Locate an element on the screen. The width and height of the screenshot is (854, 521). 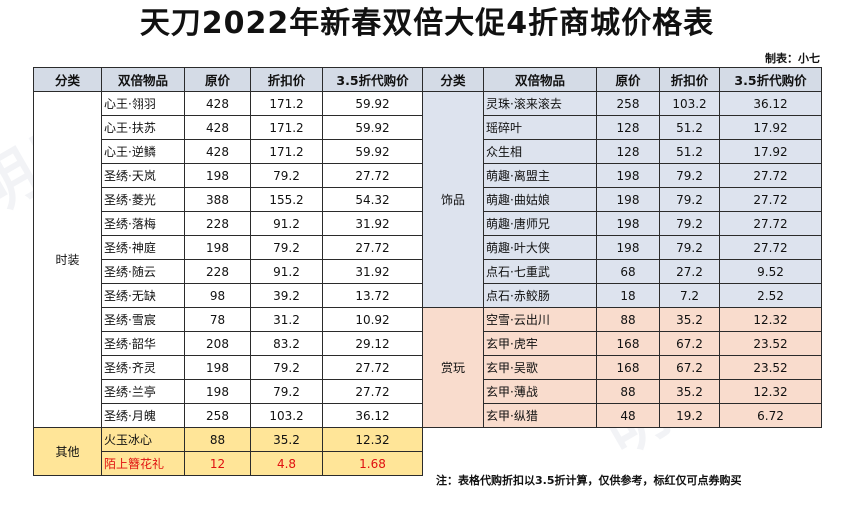
original-price: 258 is located at coordinates (628, 103).